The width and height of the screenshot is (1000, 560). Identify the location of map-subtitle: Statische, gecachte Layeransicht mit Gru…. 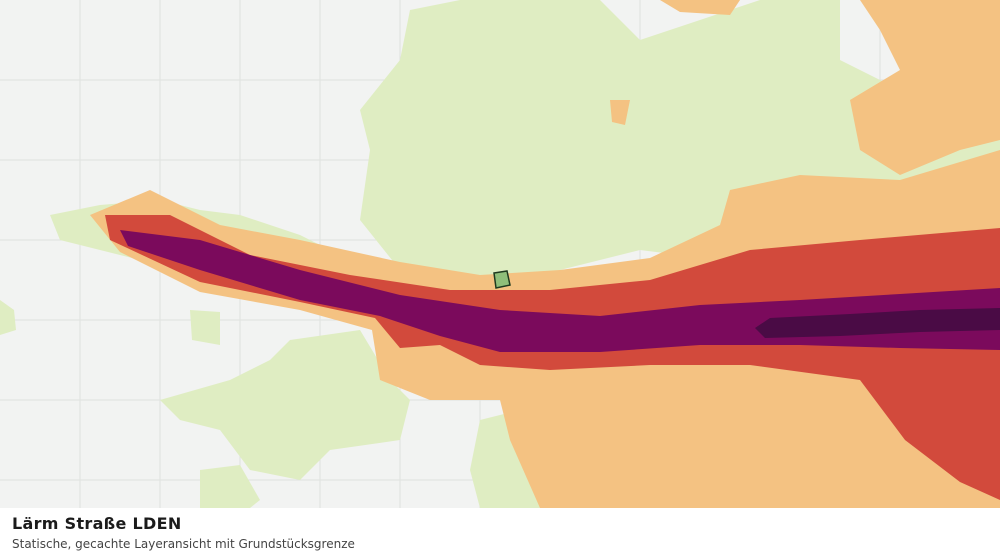
(183, 544).